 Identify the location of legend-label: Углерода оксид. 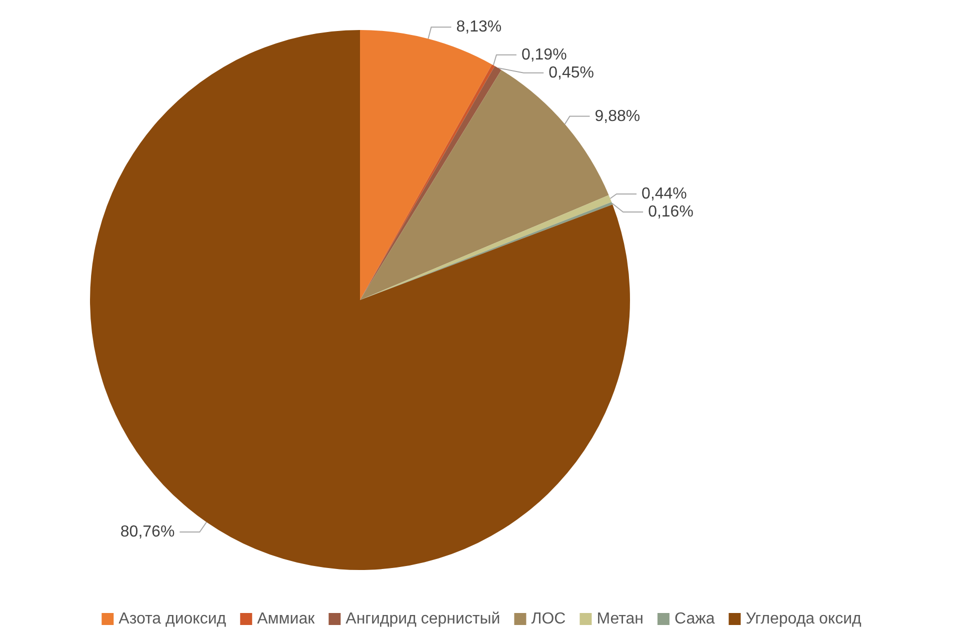
(804, 619).